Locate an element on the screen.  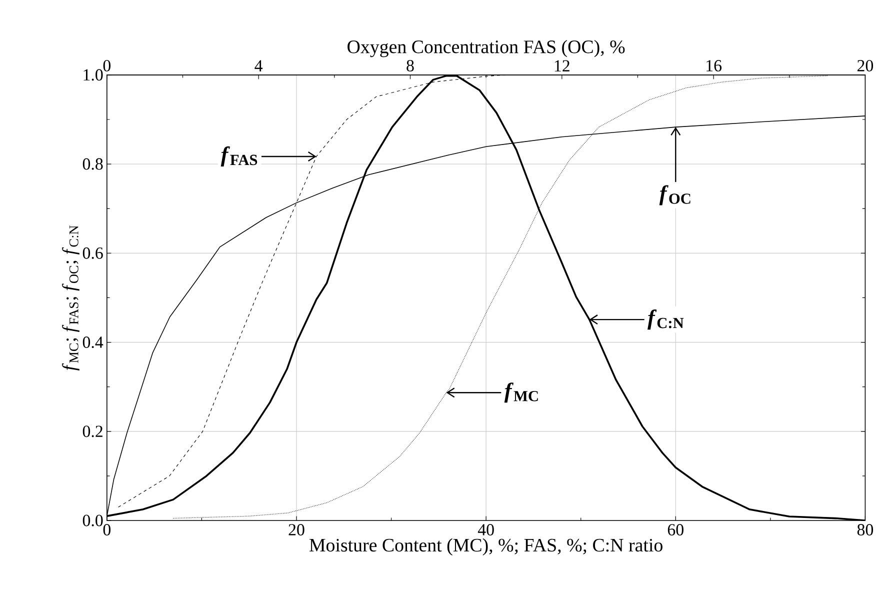
x2-tick-label: 16 is located at coordinates (714, 66).